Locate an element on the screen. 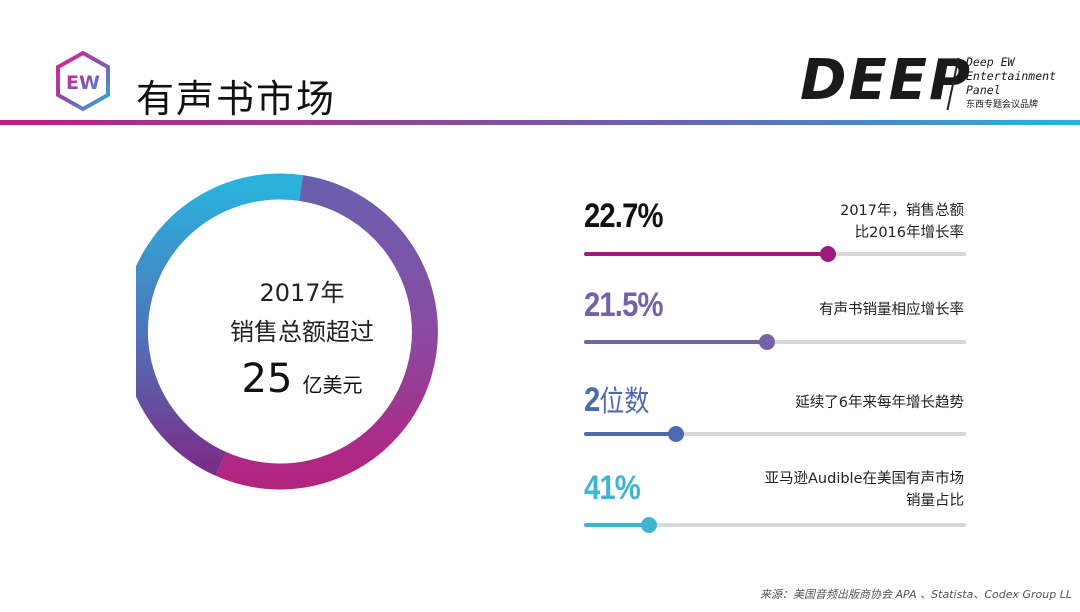 Image resolution: width=1080 pixels, height=612 pixels. stat-value: 41% is located at coordinates (612, 488).